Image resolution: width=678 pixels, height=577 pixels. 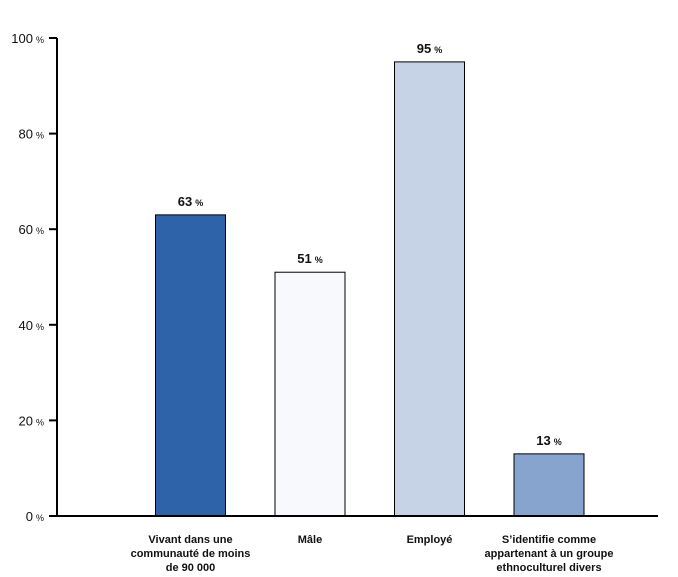 I want to click on y-tick-label: 20%, so click(x=31, y=420).